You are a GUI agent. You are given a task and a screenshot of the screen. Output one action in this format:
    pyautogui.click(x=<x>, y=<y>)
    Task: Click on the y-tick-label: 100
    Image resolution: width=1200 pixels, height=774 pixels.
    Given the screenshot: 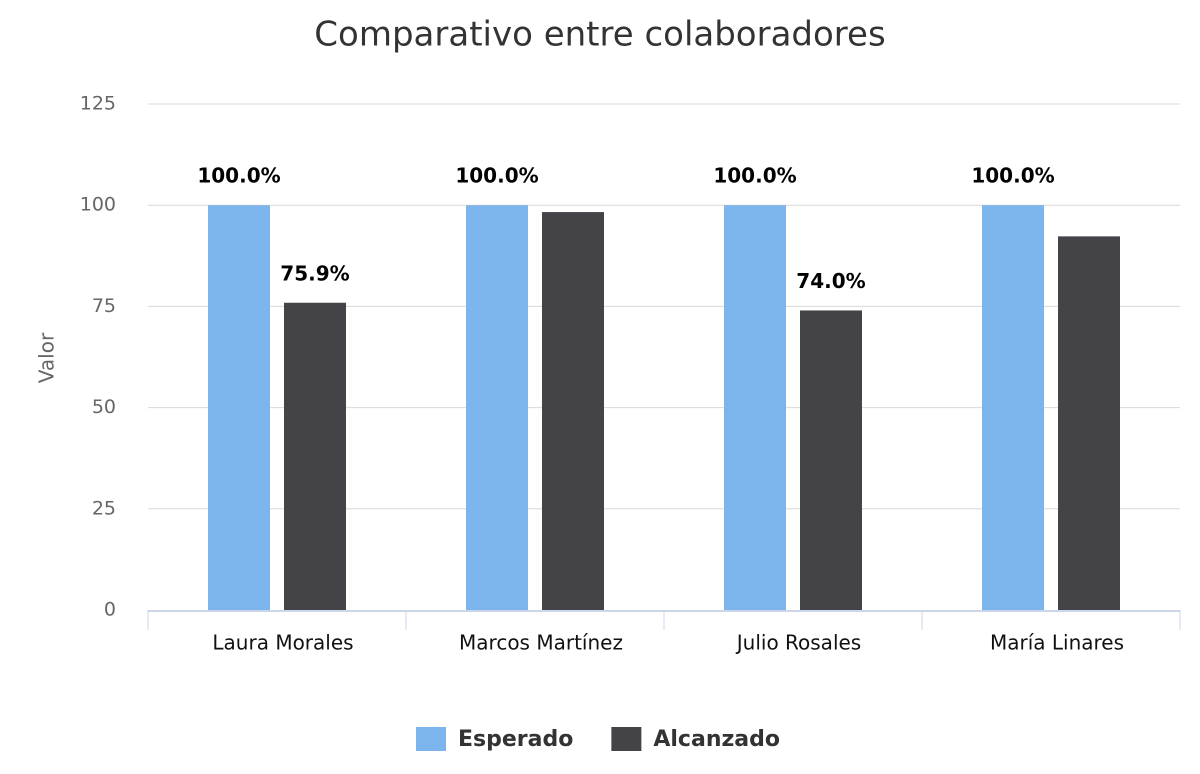 What is the action you would take?
    pyautogui.click(x=98, y=205)
    